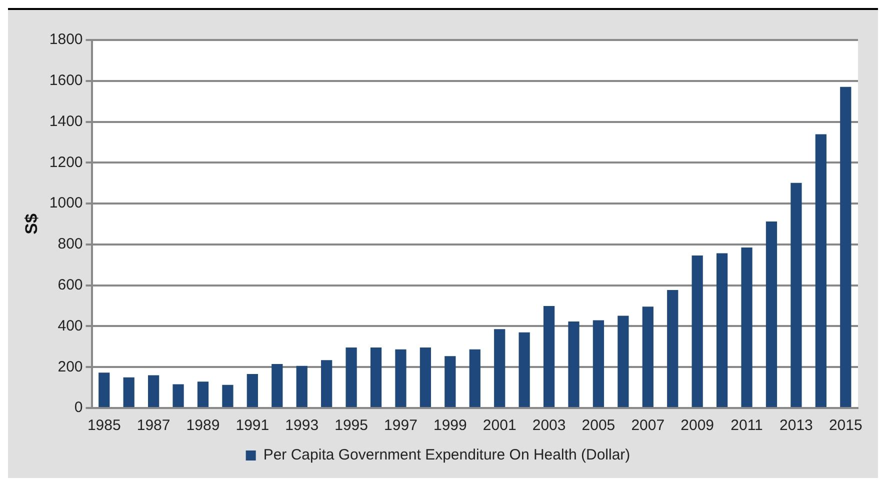 The image size is (886, 486). Describe the element at coordinates (203, 425) in the screenshot. I see `x-tick-label: 1989` at that location.